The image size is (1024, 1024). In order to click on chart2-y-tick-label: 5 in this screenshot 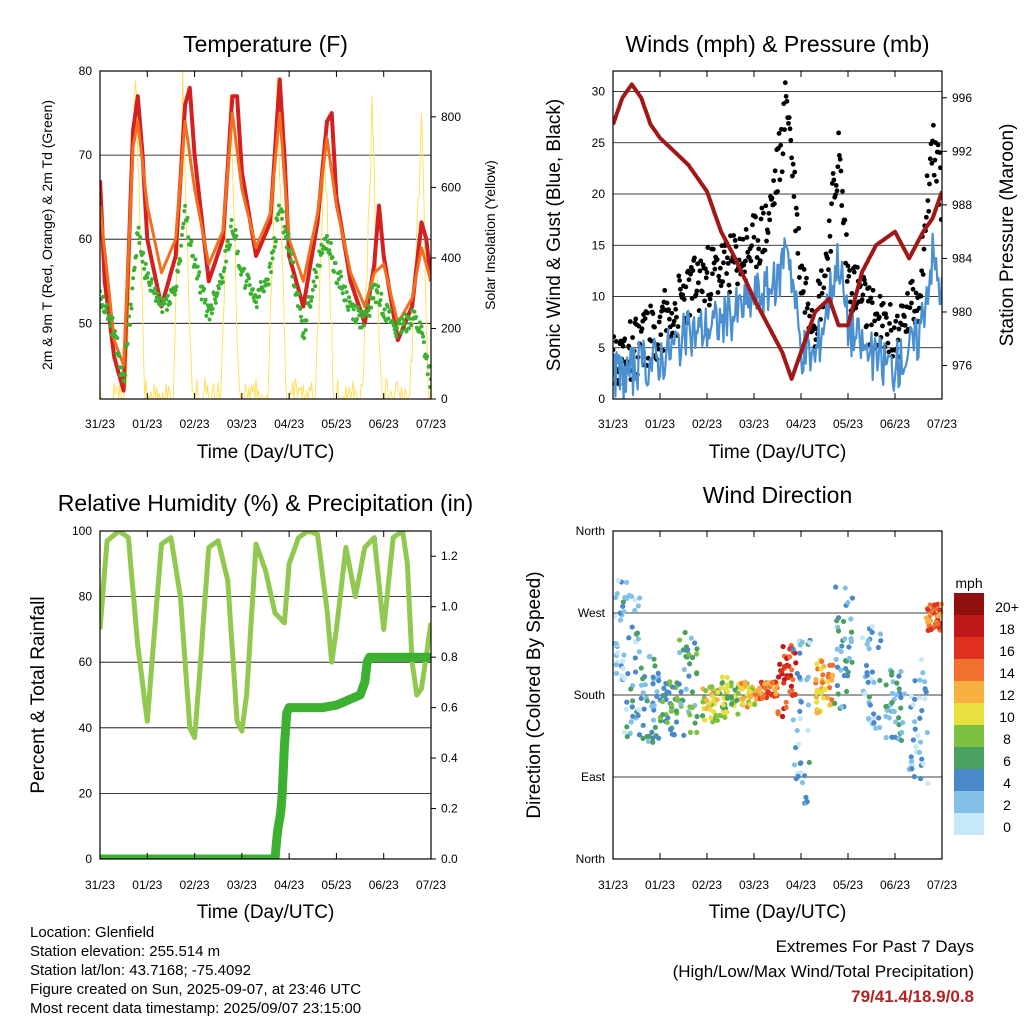, I will do `click(601, 348)`.